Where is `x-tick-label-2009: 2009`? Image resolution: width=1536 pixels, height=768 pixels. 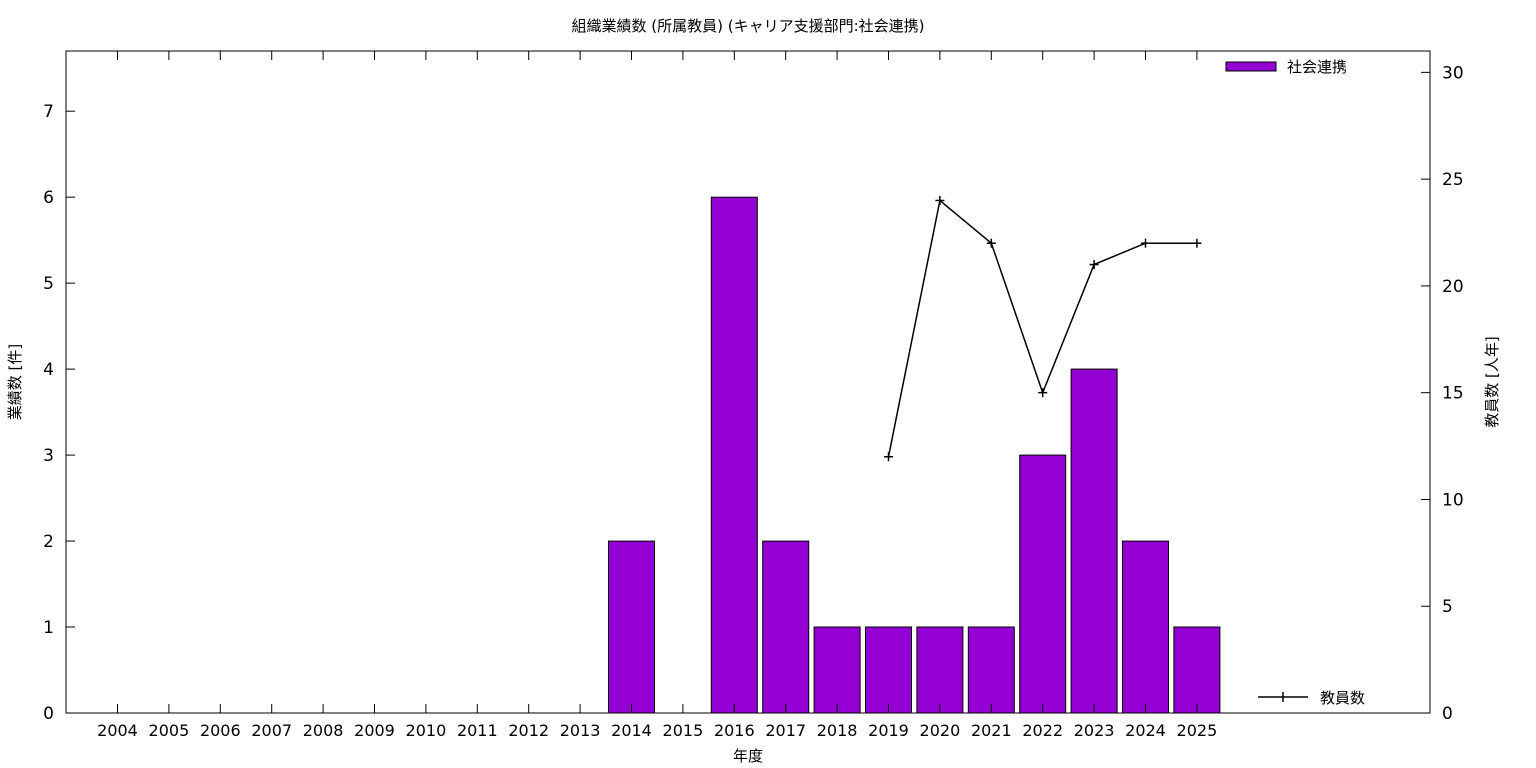 x-tick-label-2009: 2009 is located at coordinates (374, 730).